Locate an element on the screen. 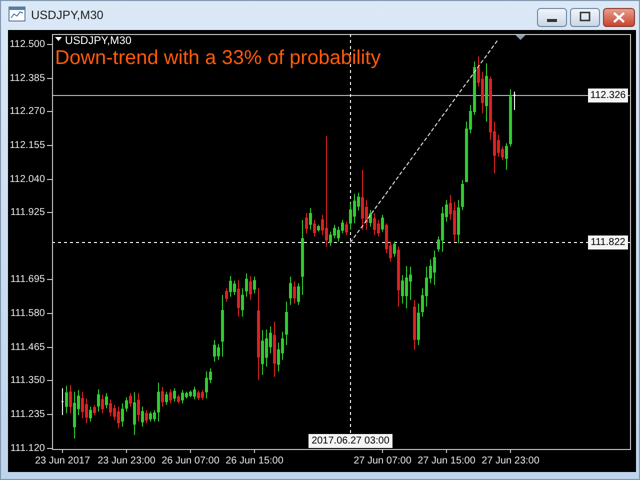 This screenshot has height=480, width=640. ref-line-label: 111.822 is located at coordinates (608, 242).